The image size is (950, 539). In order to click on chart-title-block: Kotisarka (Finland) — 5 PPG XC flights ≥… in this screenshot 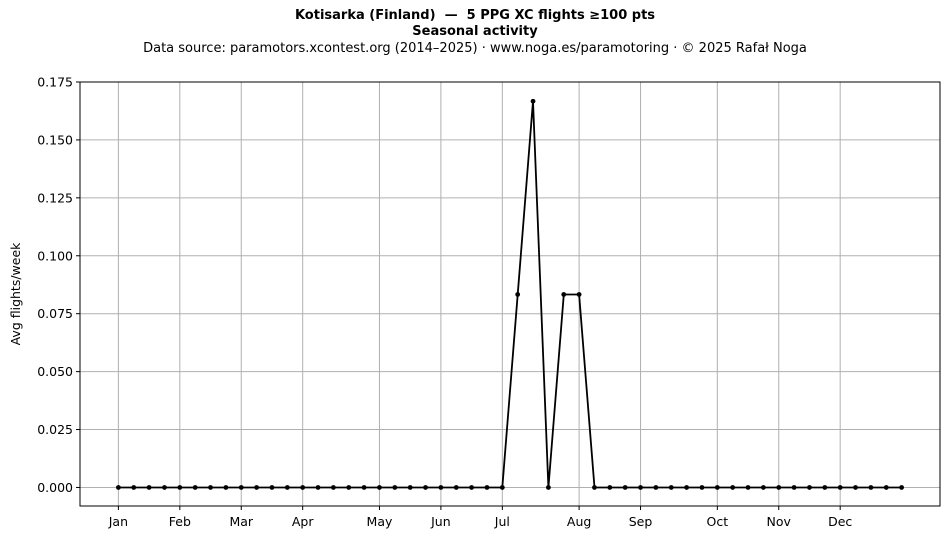, I will do `click(475, 32)`.